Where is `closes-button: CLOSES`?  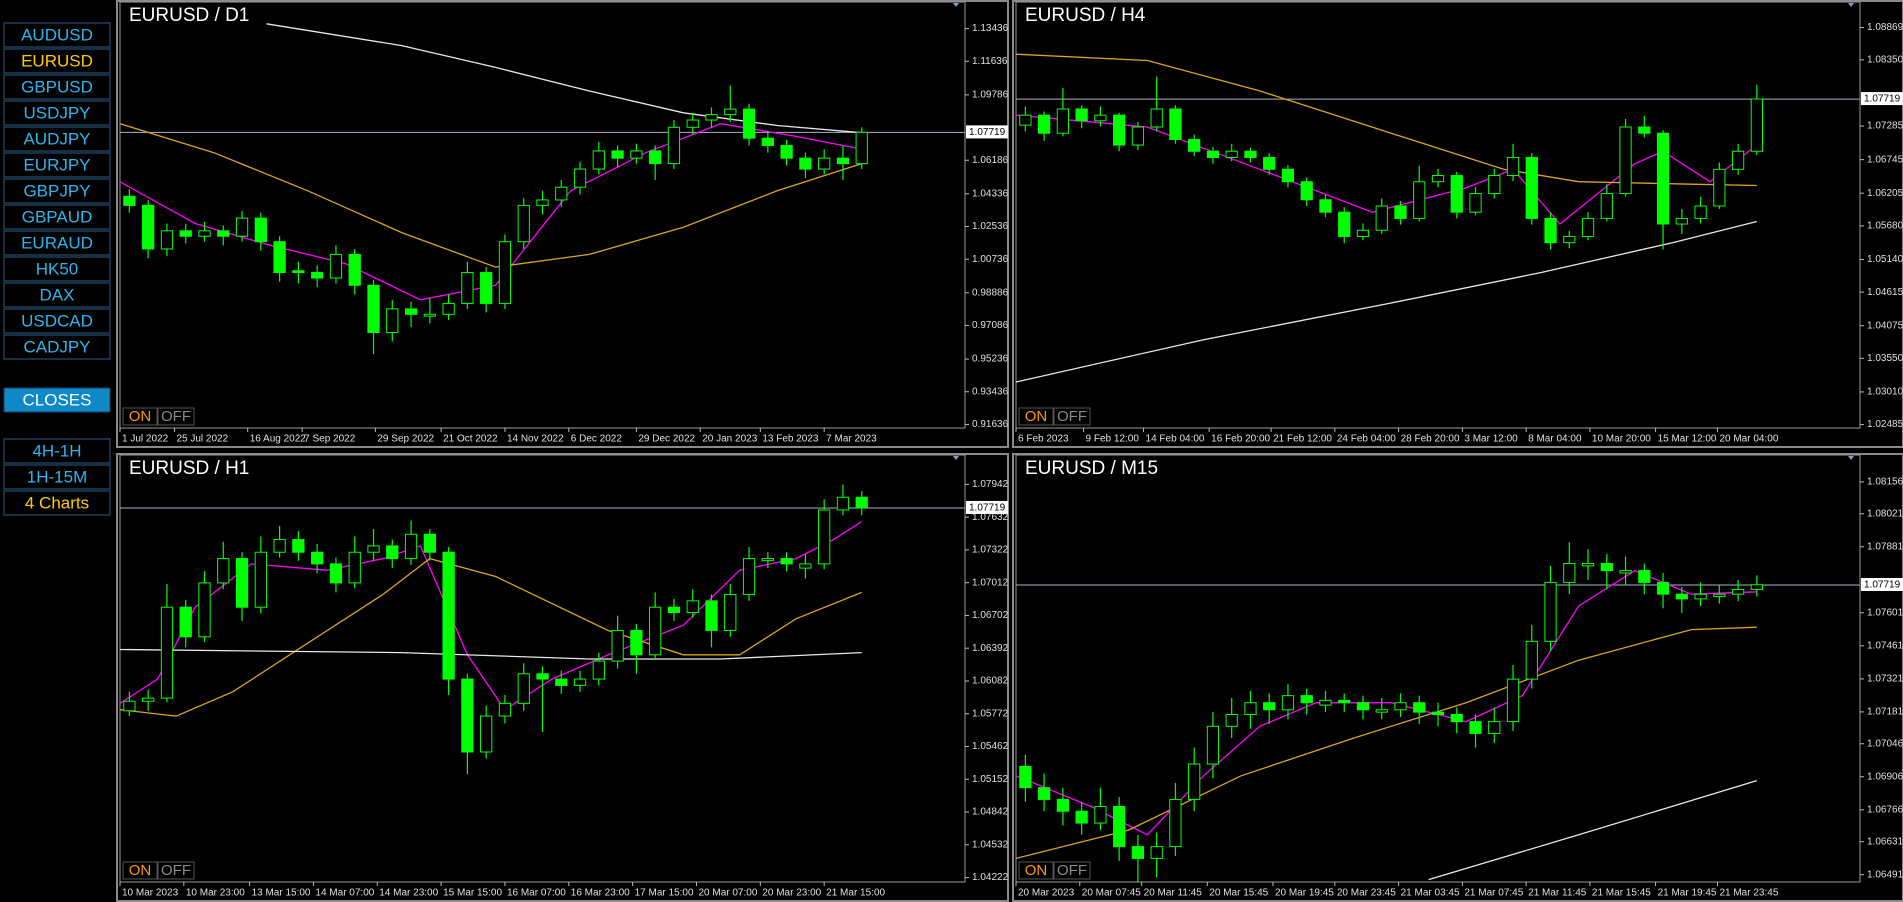
closes-button: CLOSES is located at coordinates (57, 400).